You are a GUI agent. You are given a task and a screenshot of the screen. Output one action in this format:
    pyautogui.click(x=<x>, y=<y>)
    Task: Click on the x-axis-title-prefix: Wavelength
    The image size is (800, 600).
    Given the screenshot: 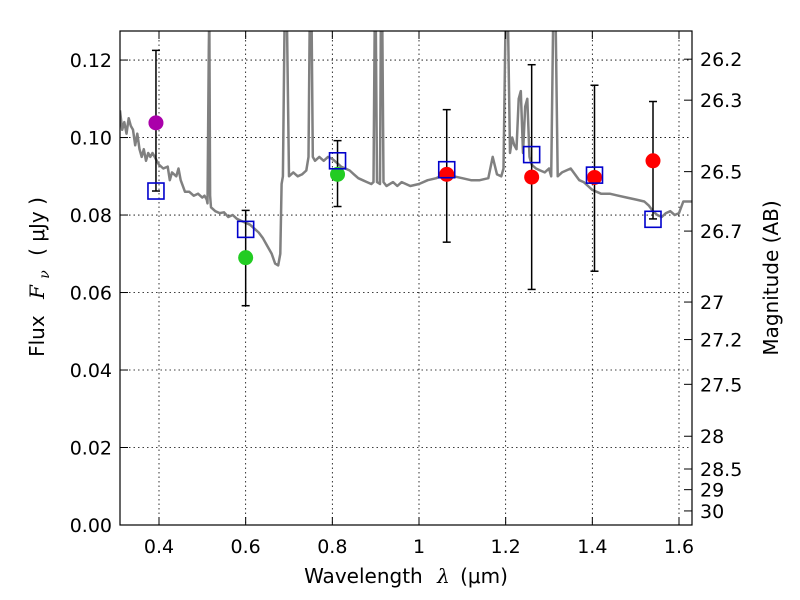 What is the action you would take?
    pyautogui.click(x=363, y=576)
    